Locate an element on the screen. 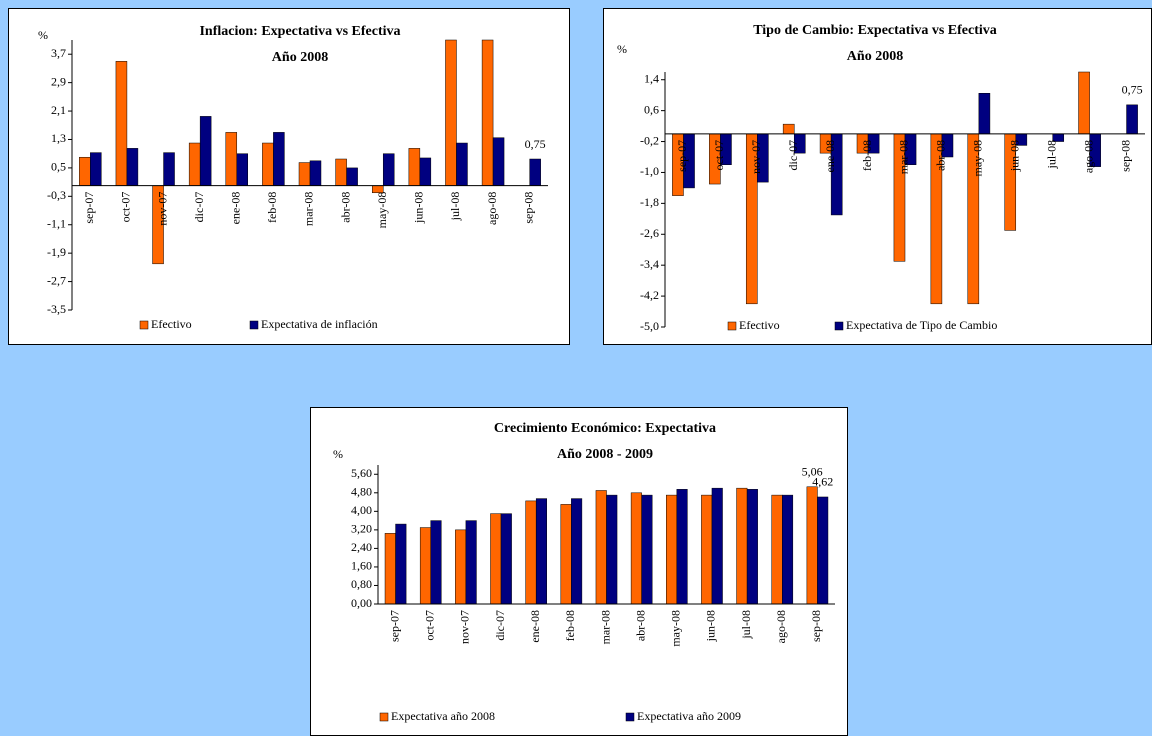  y-tick-label: 0,6 is located at coordinates (651, 109).